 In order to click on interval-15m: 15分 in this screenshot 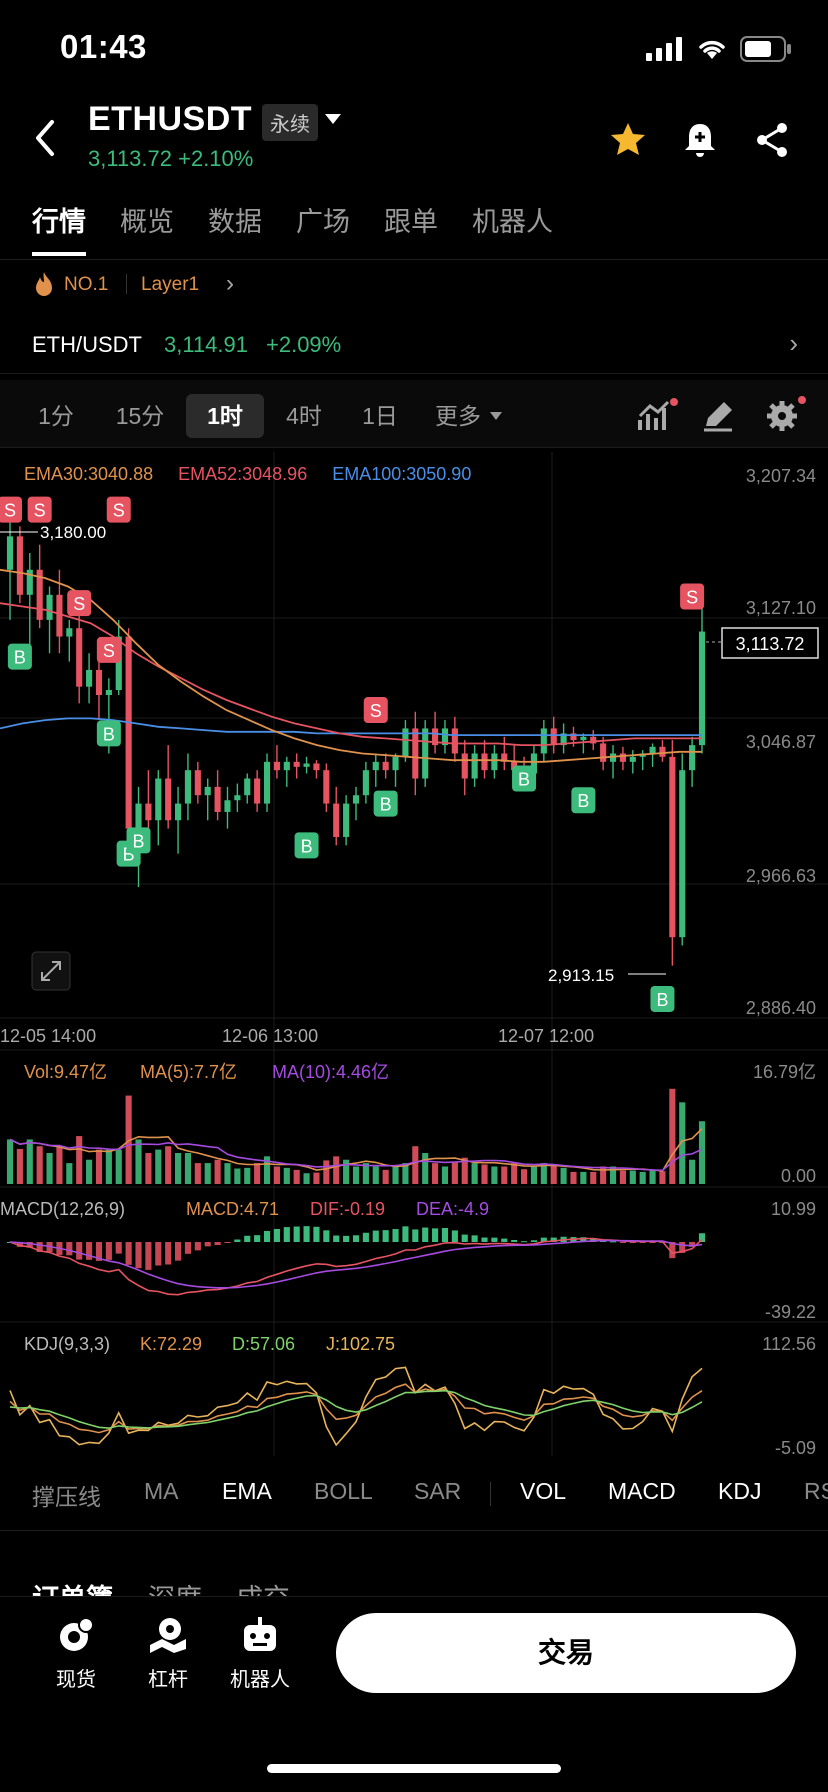, I will do `click(140, 416)`.